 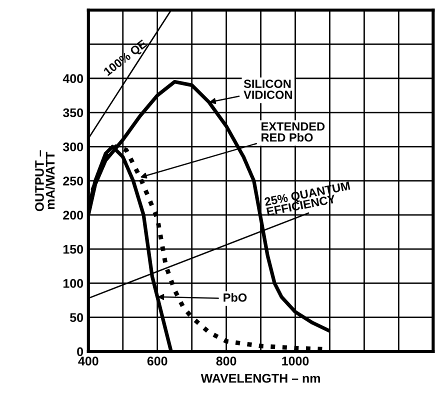 What do you see at coordinates (268, 89) in the screenshot?
I see `text: SILICON VIDICON` at bounding box center [268, 89].